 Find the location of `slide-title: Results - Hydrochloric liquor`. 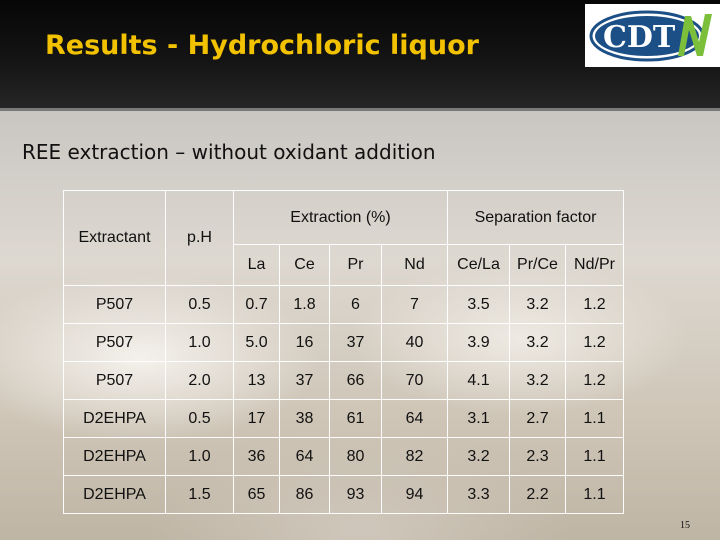

slide-title: Results - Hydrochloric liquor is located at coordinates (262, 45).